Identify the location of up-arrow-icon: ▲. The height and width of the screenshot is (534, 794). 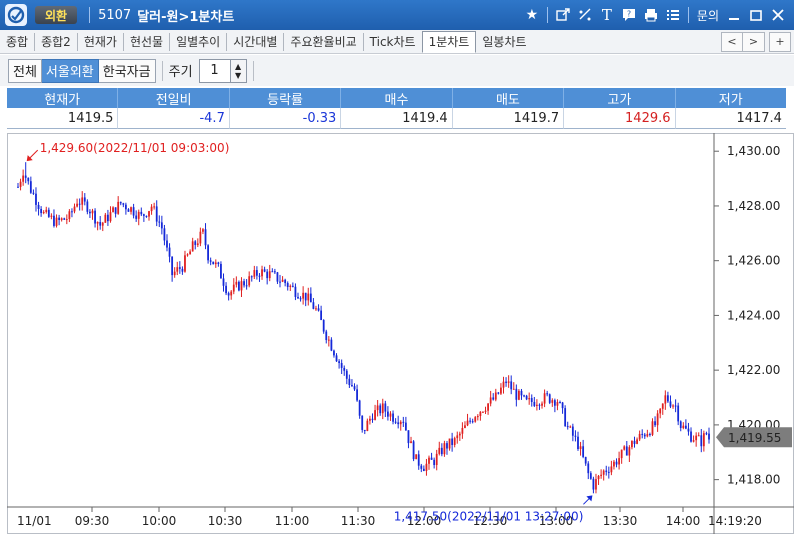
(238, 66).